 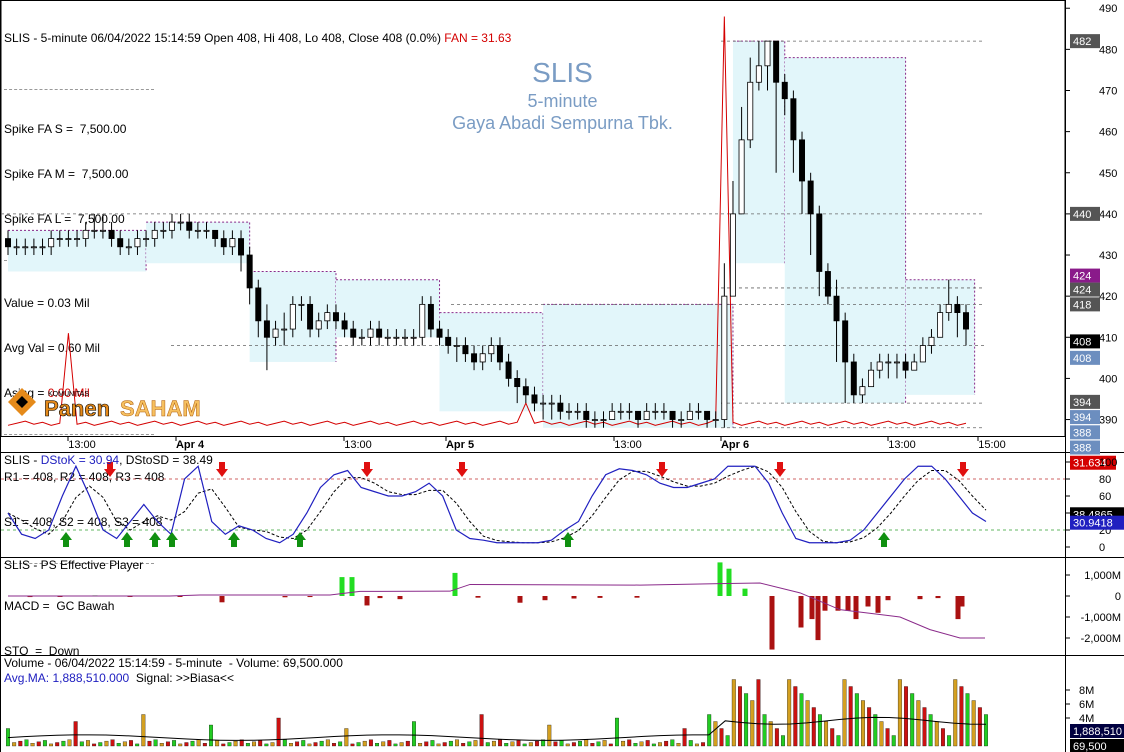 I want to click on price-tick-label: 480, so click(x=1108, y=50).